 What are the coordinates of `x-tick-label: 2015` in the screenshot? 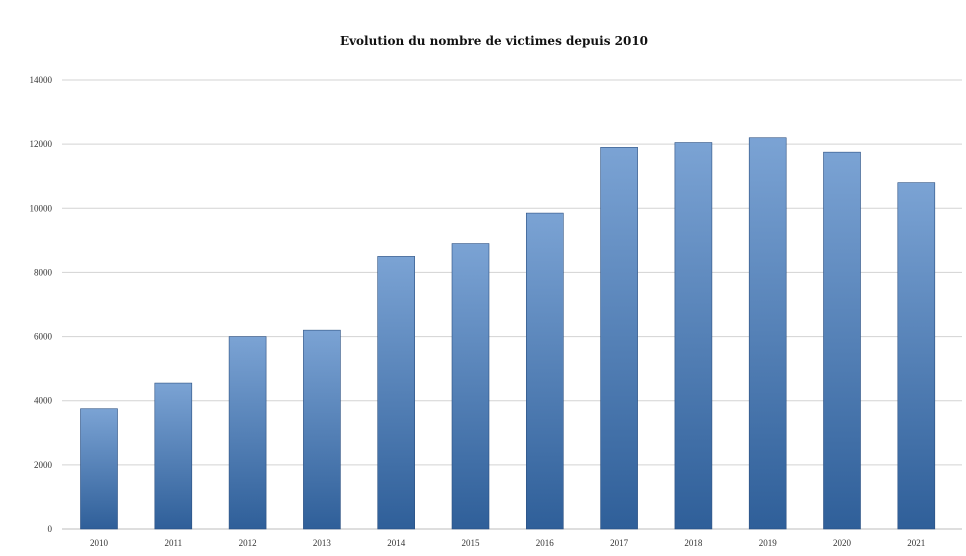 It's located at (471, 543).